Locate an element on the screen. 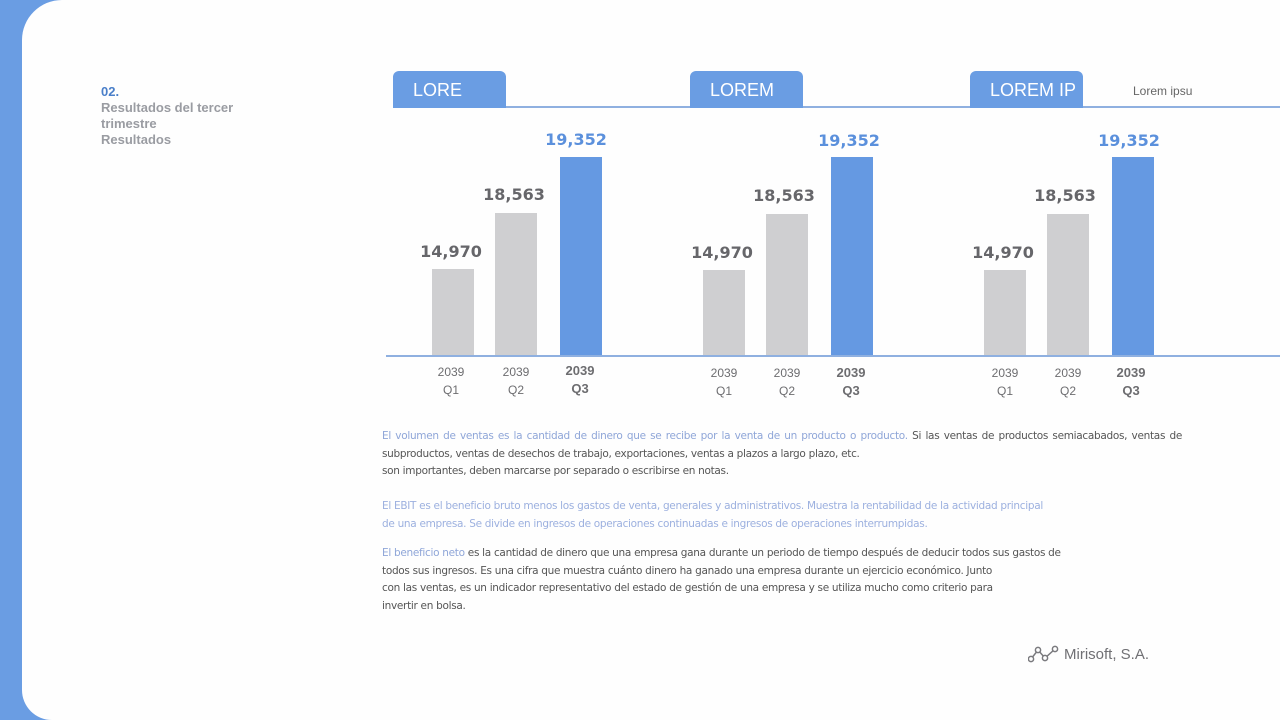  section-number: 02. is located at coordinates (110, 91).